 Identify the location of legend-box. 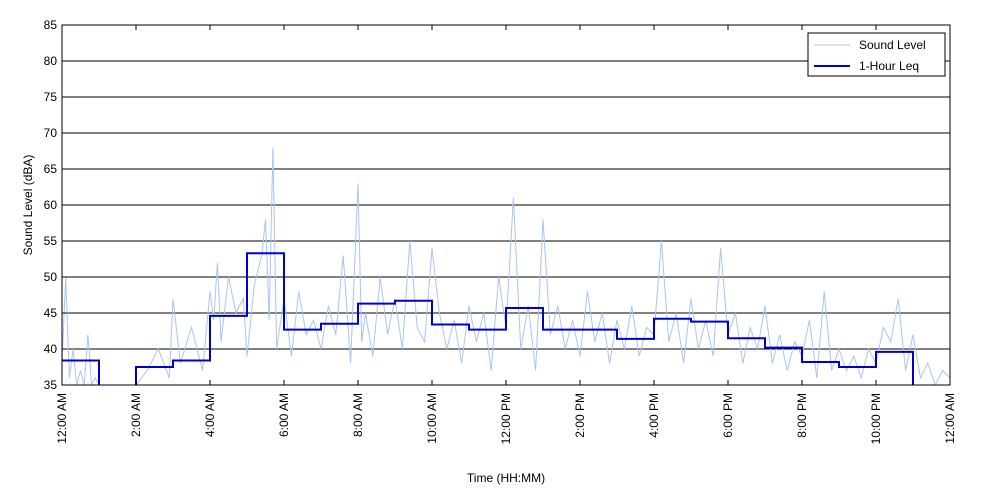
(876, 54).